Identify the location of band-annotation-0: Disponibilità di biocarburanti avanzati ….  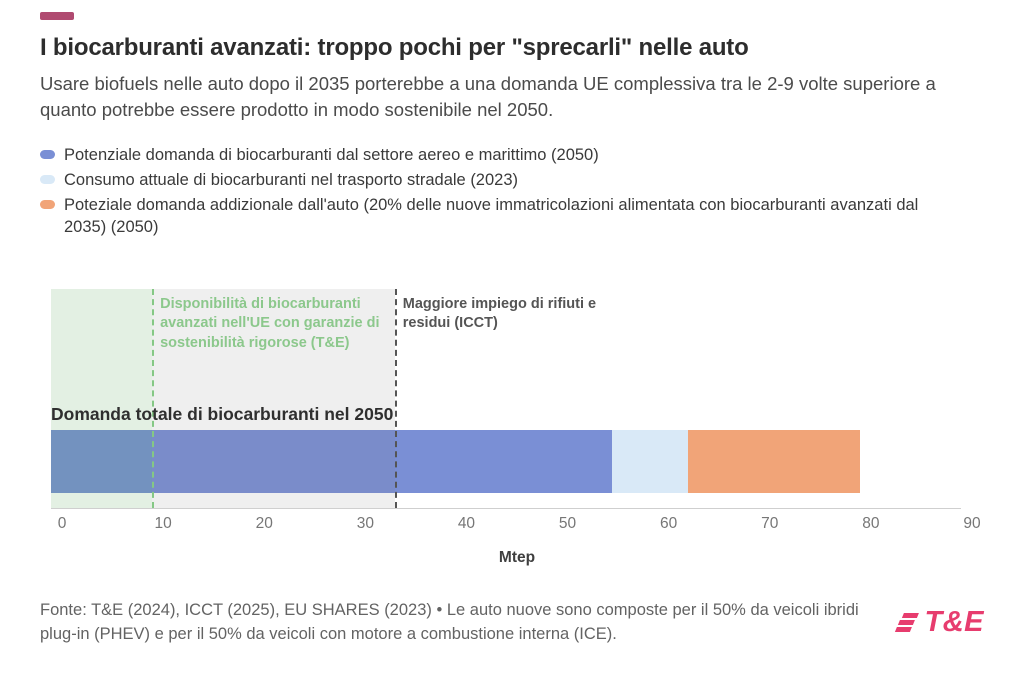
(270, 323).